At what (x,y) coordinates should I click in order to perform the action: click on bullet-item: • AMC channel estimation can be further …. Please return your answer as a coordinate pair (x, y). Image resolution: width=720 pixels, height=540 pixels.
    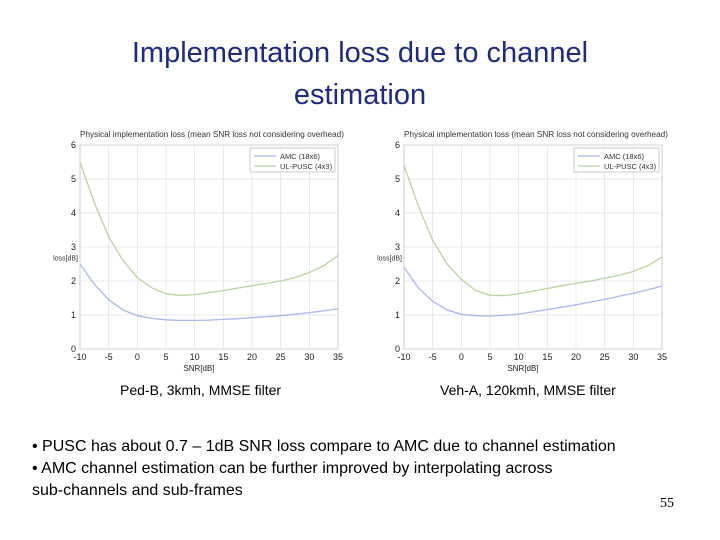
    Looking at the image, I should click on (292, 468).